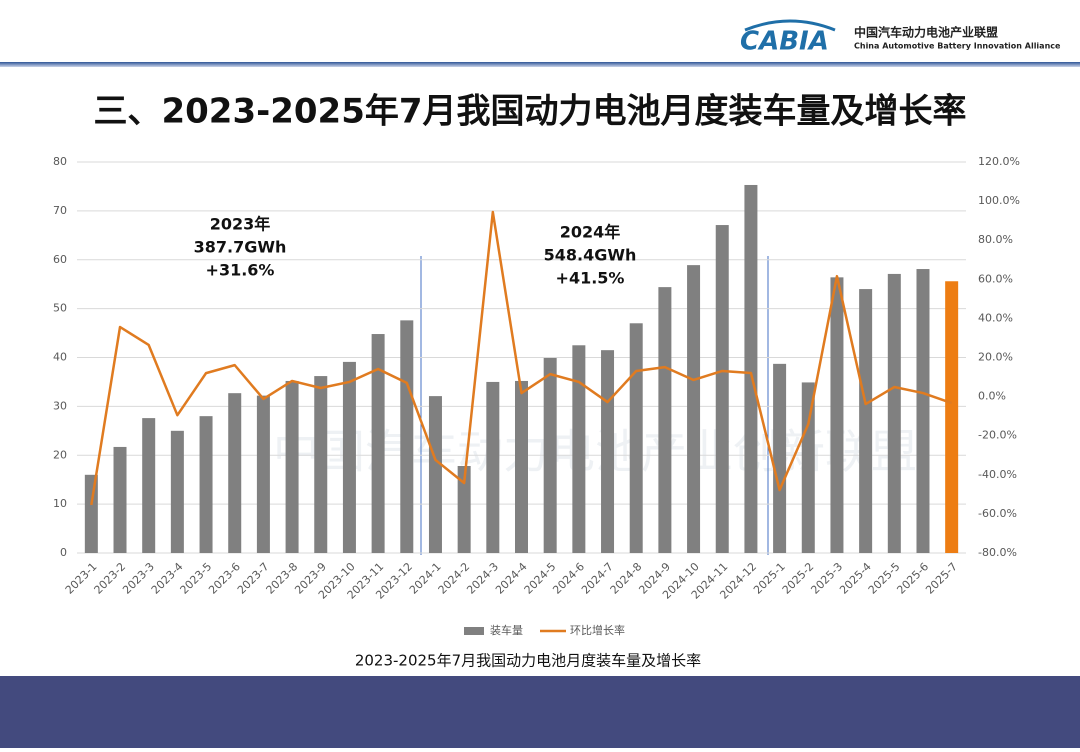 This screenshot has width=1080, height=752. I want to click on header-line, so click(540, 64).